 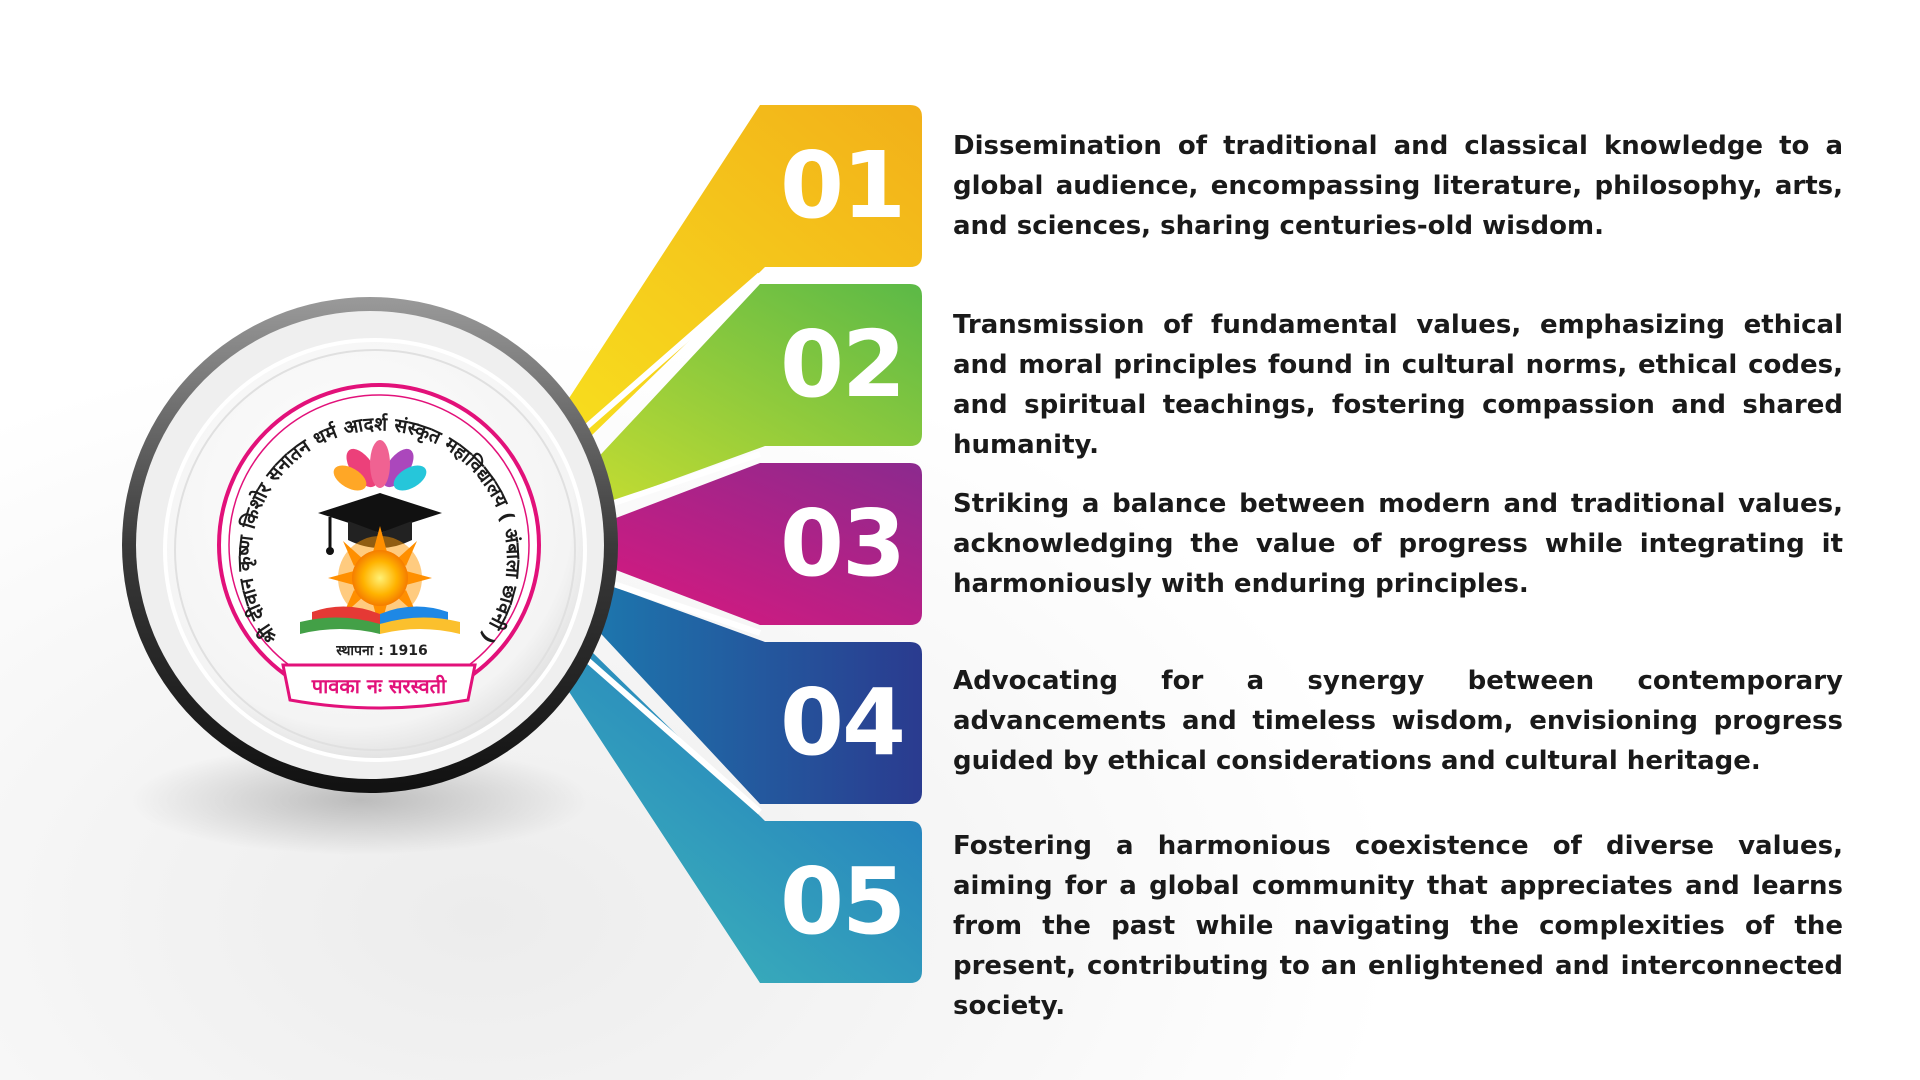 I want to click on logo-disc-edge, so click(x=375, y=550).